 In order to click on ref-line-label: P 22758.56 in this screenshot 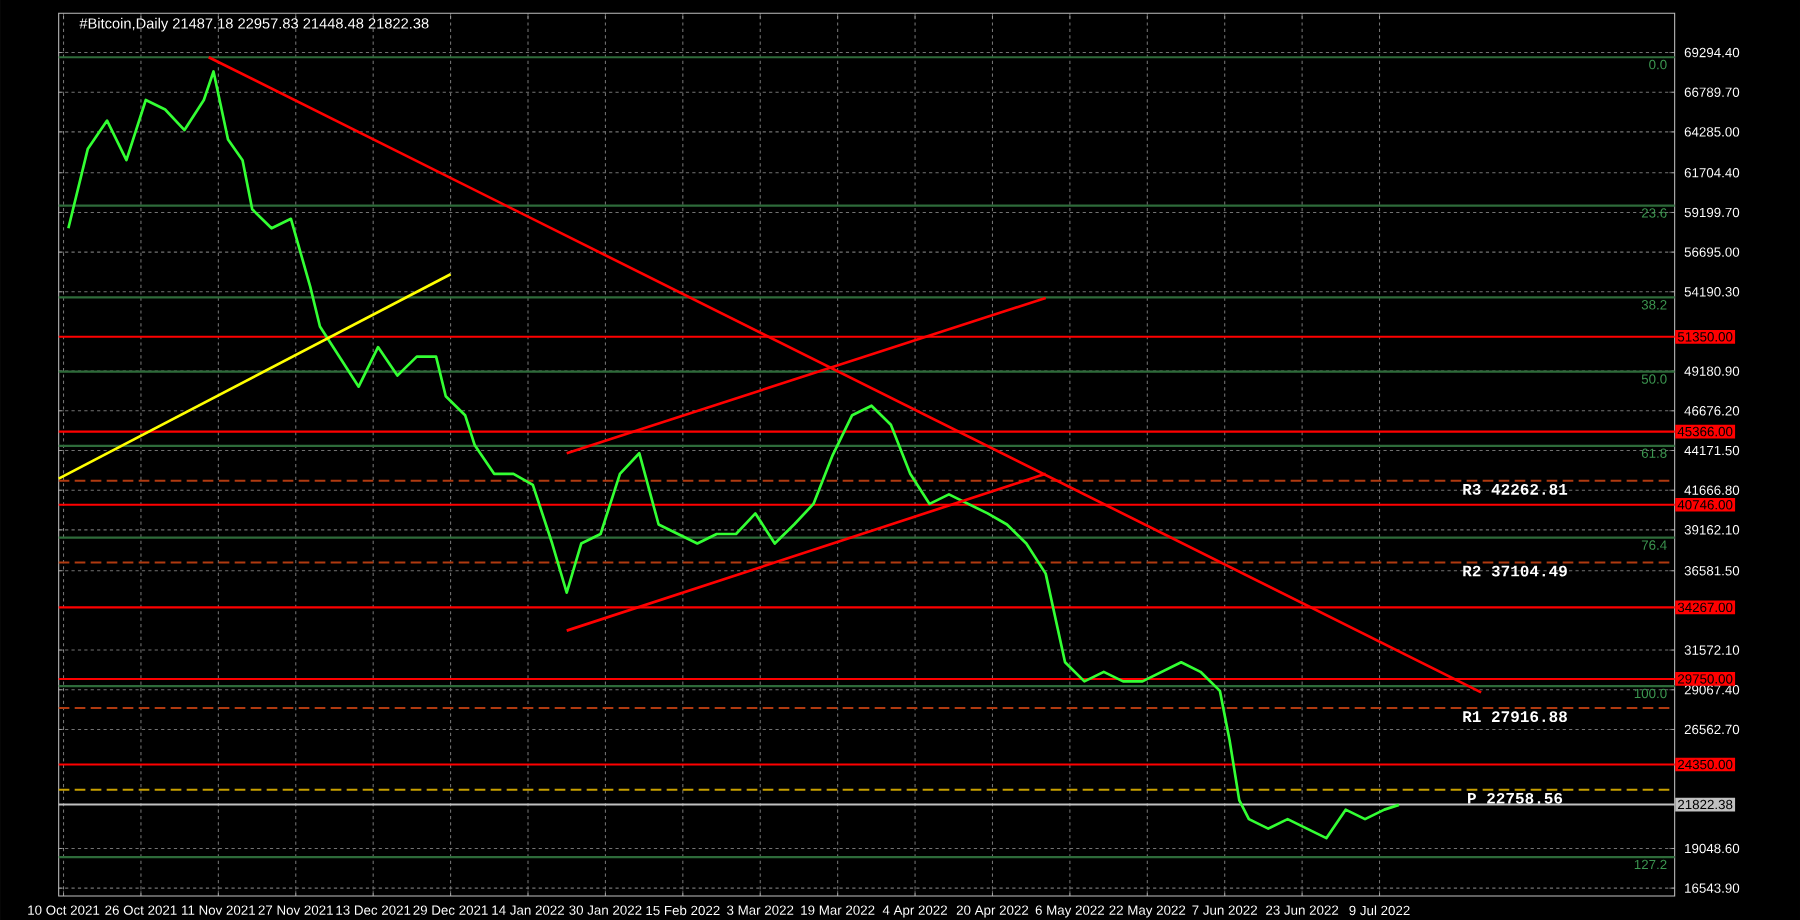, I will do `click(1515, 798)`.